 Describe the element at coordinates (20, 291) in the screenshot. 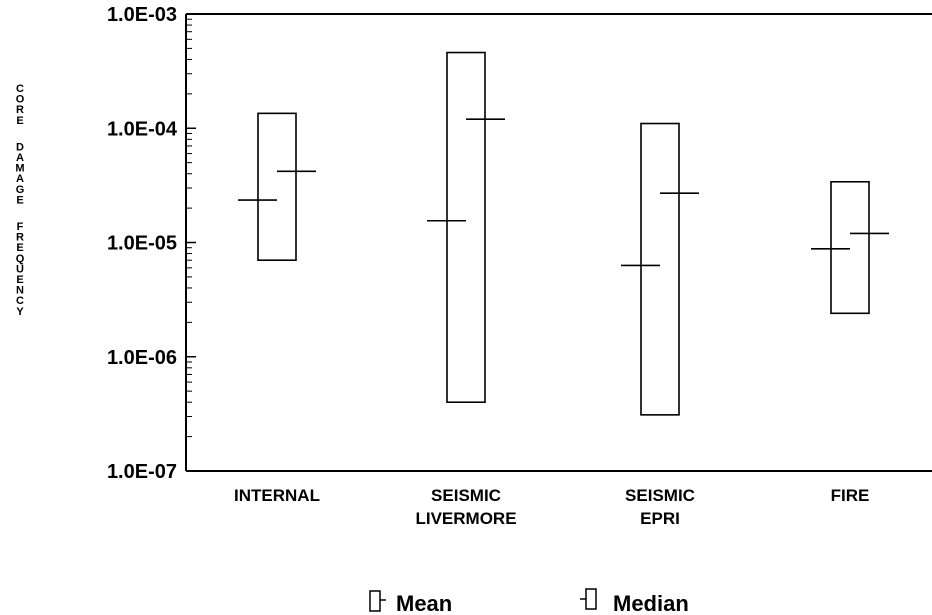

I see `y-axis-label-char: N` at that location.